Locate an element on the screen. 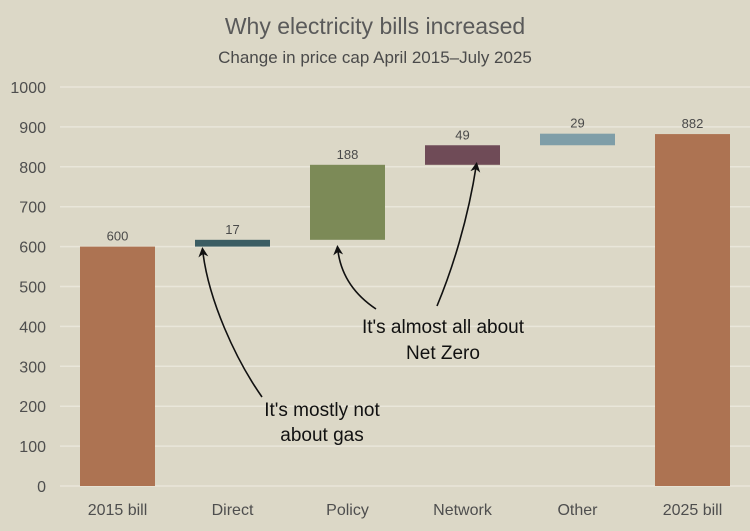 The width and height of the screenshot is (750, 531). data-label: 49 is located at coordinates (462, 134).